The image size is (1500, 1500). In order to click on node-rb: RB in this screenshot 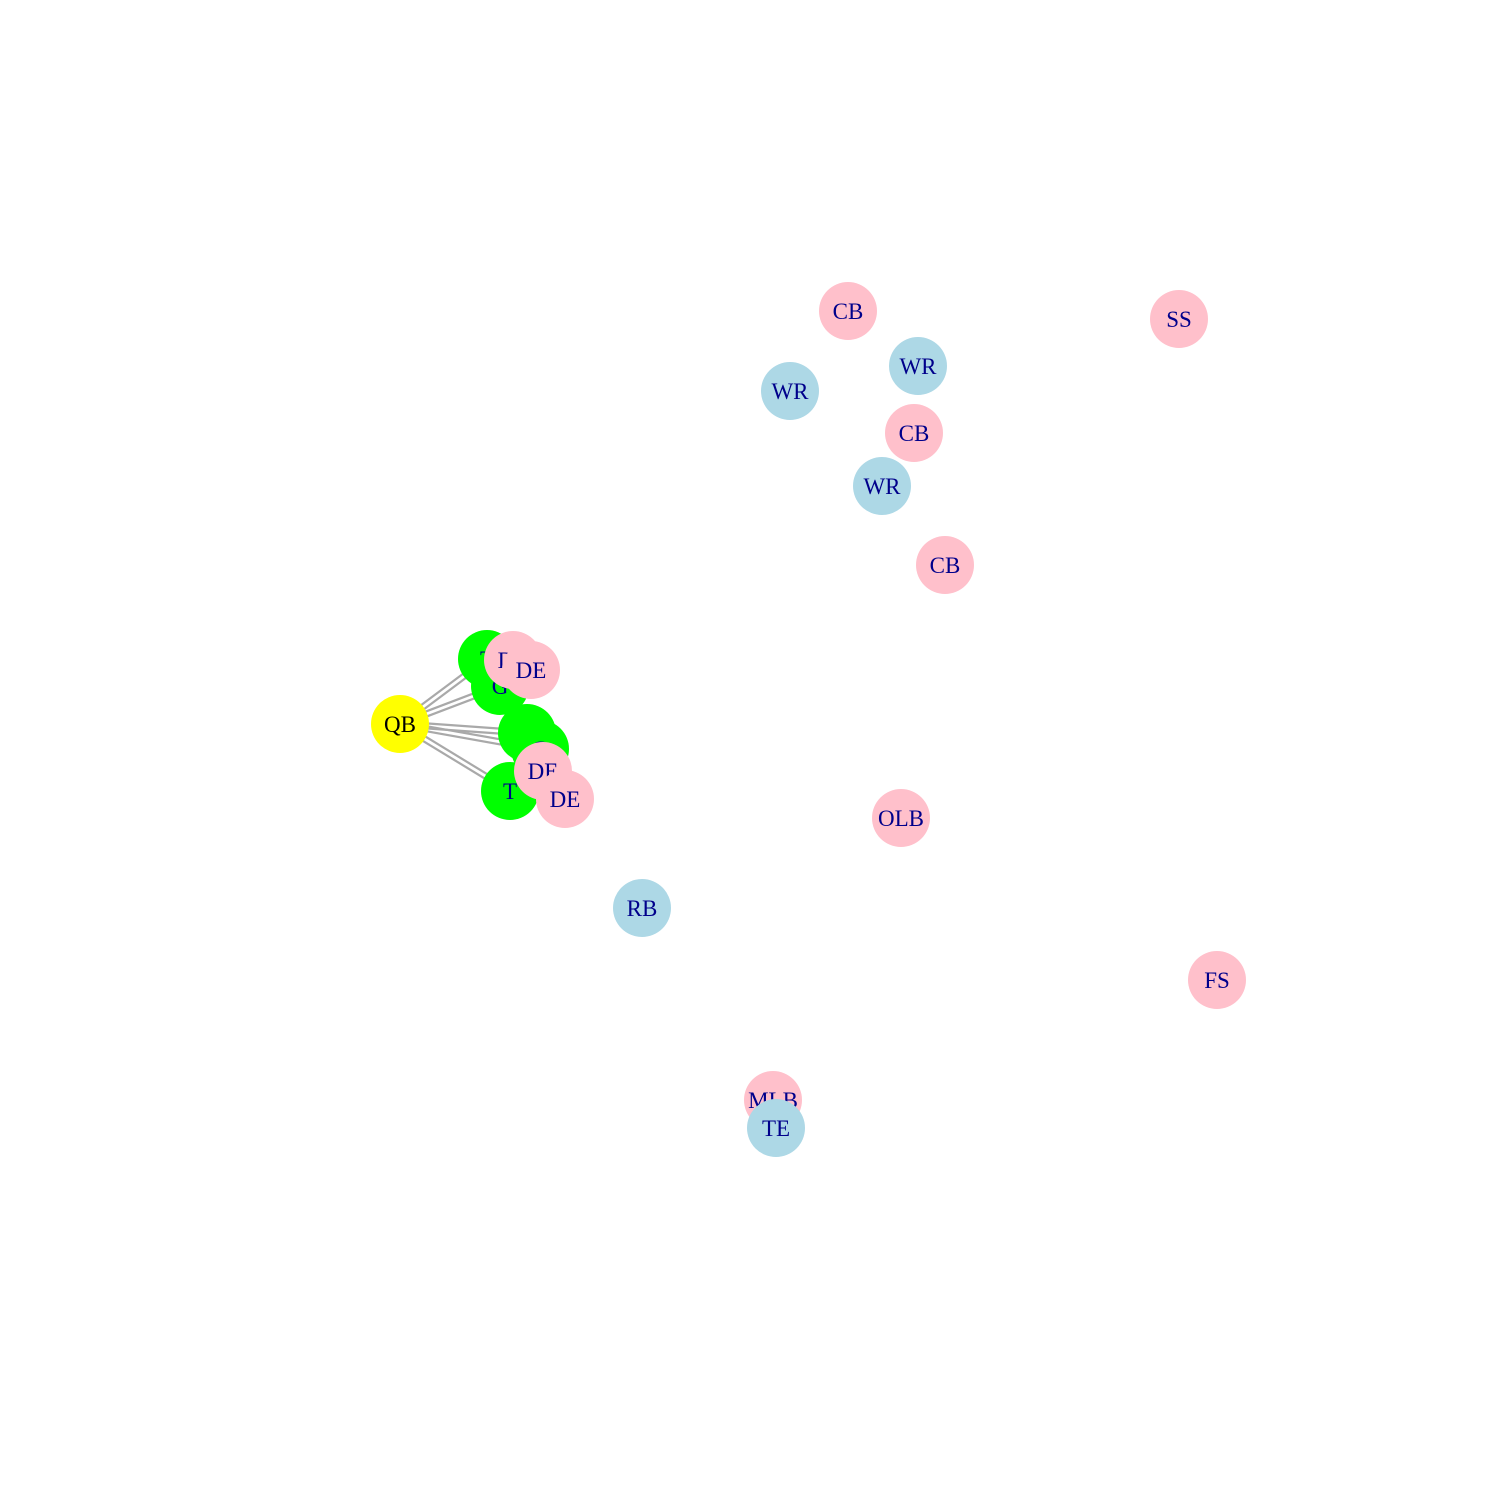, I will do `click(642, 908)`.